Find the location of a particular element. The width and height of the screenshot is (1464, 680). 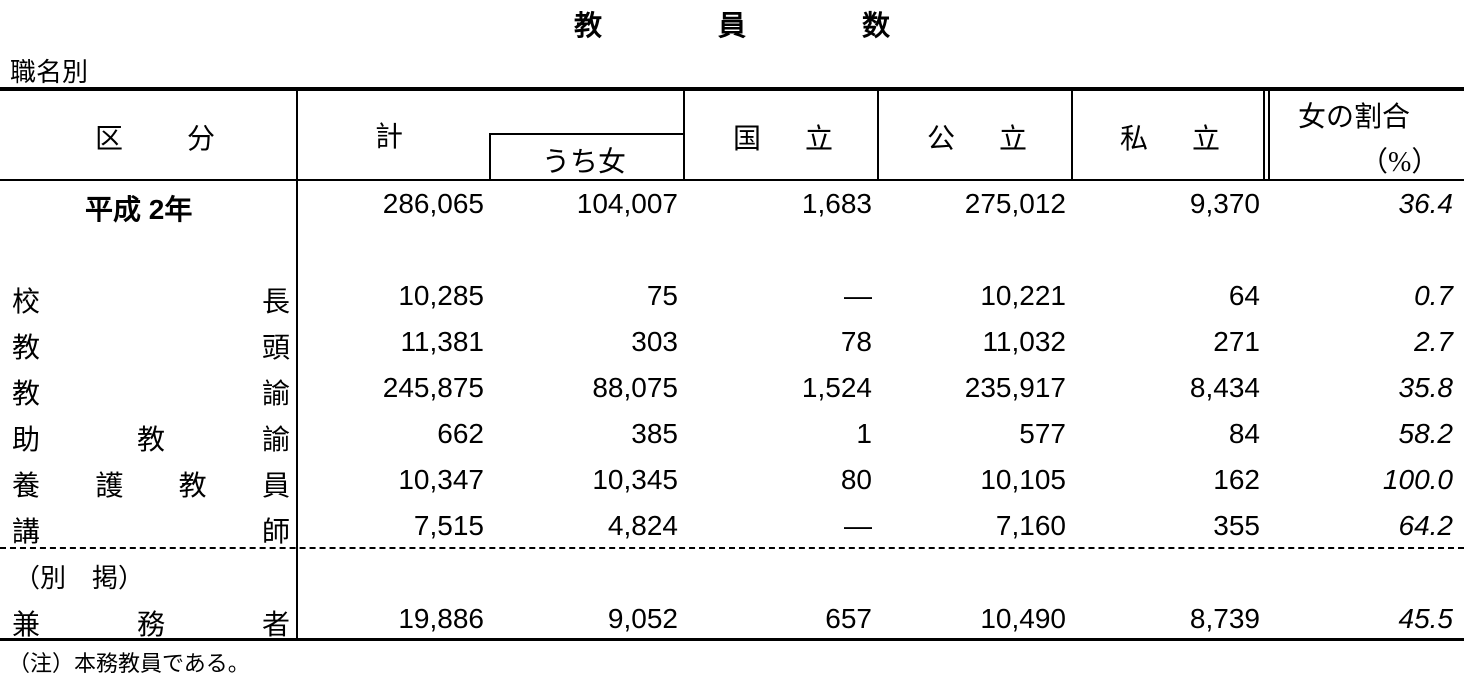

category-divider is located at coordinates (297, 365).